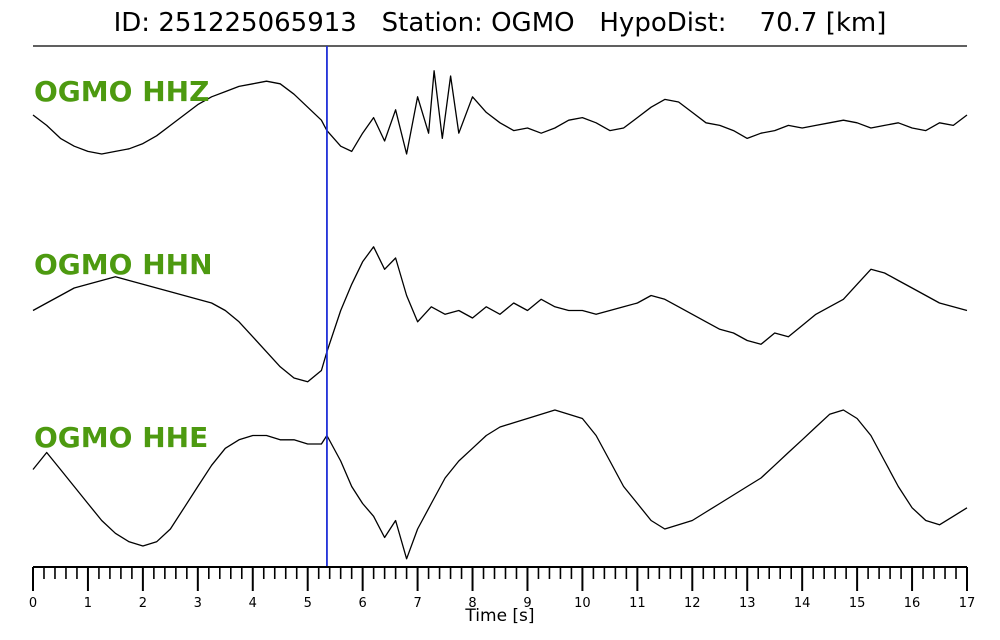 The image size is (1000, 640). Describe the element at coordinates (692, 603) in the screenshot. I see `tick-label: 12` at that location.